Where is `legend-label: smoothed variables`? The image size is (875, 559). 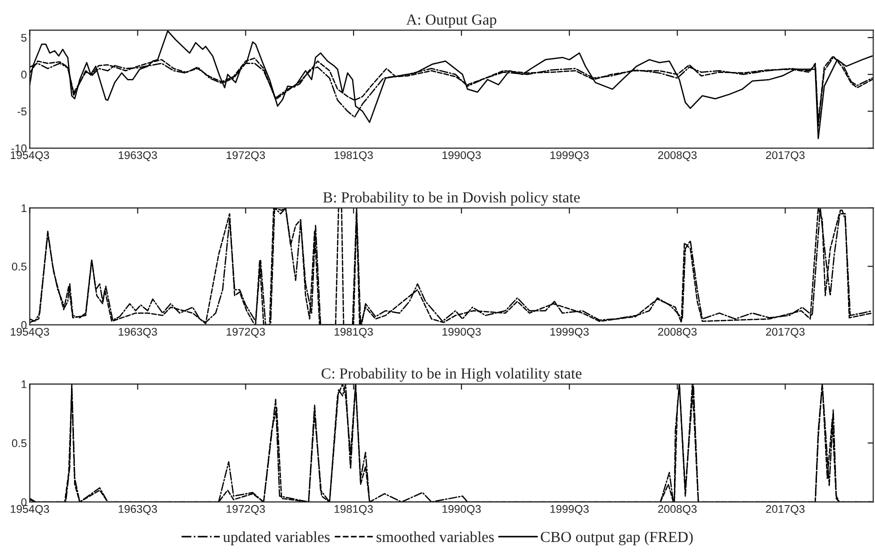 legend-label: smoothed variables is located at coordinates (435, 536).